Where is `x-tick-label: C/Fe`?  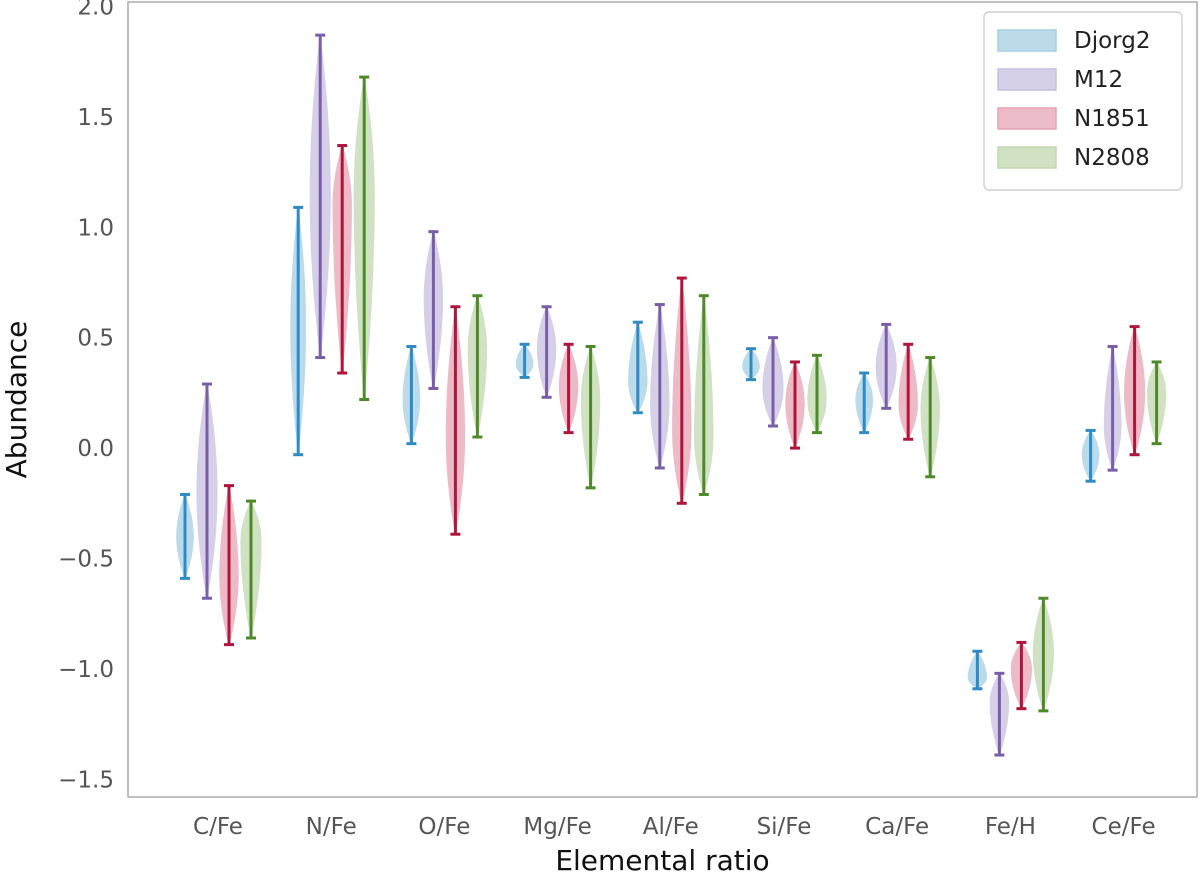 x-tick-label: C/Fe is located at coordinates (218, 827).